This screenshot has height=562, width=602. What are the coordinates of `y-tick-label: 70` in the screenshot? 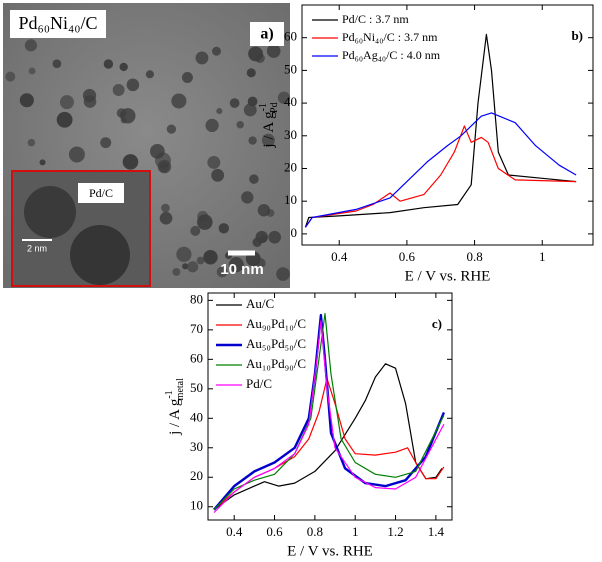 It's located at (196, 328).